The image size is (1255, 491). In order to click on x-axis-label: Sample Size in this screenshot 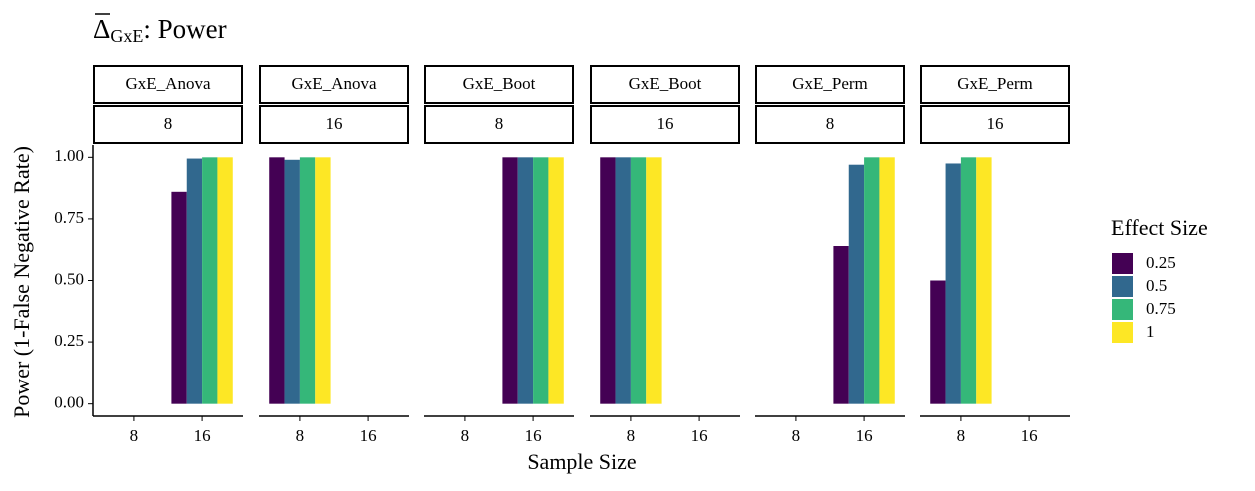, I will do `click(581, 461)`.